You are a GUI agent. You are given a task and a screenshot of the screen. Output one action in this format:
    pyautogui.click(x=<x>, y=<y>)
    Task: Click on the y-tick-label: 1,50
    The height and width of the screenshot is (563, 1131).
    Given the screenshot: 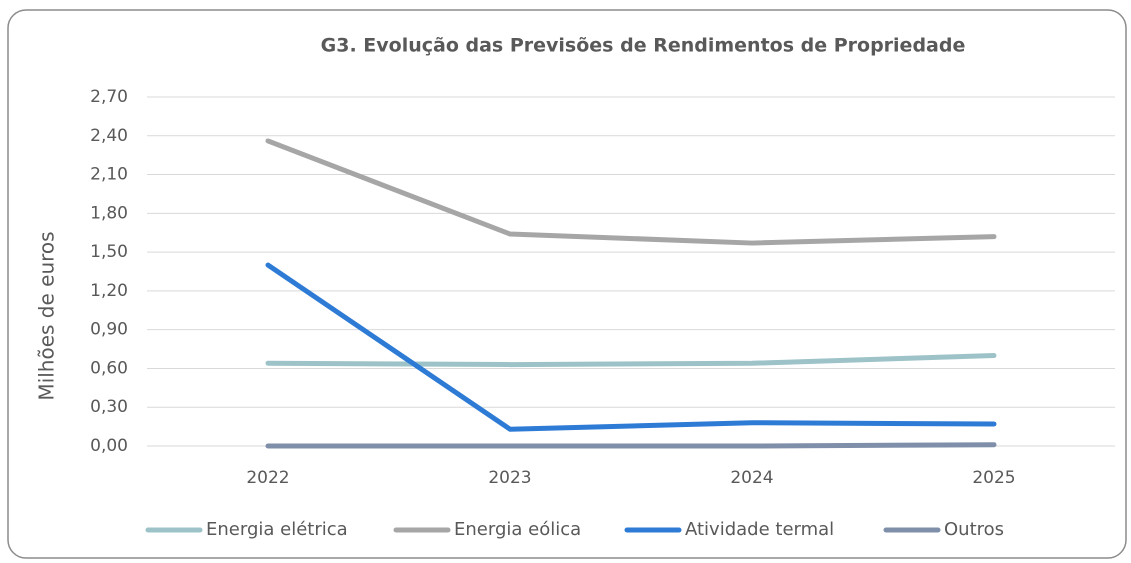 What is the action you would take?
    pyautogui.click(x=109, y=252)
    